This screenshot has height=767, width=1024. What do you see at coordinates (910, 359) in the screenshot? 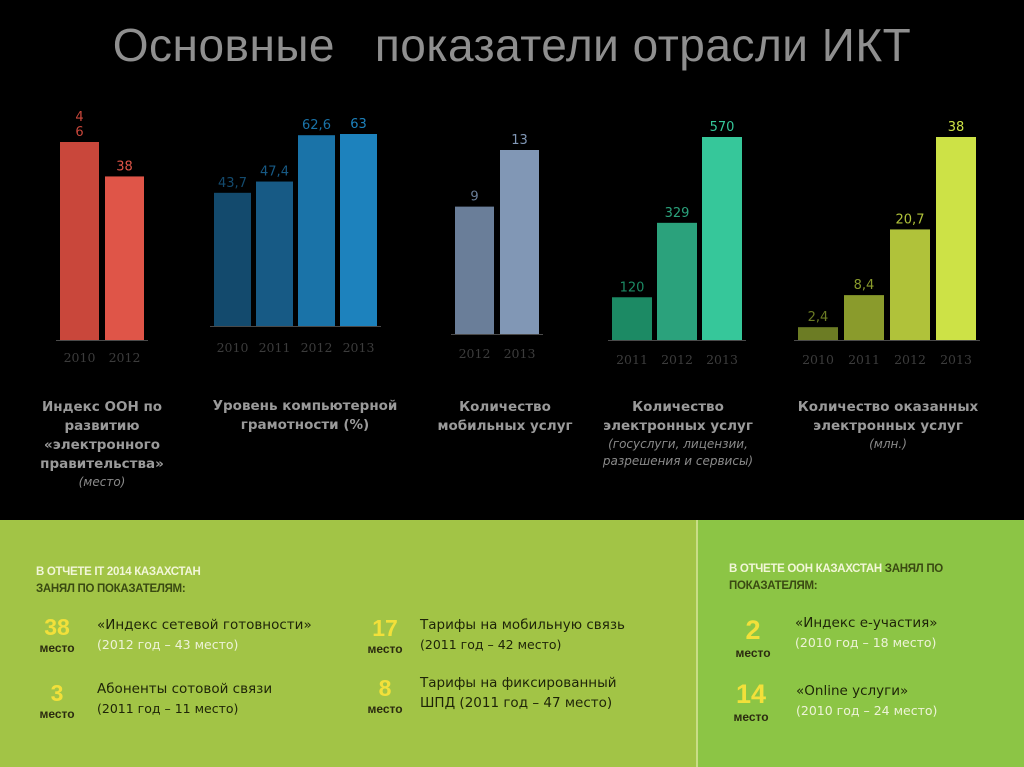
I see `chart-5-tick-label: 2012` at bounding box center [910, 359].